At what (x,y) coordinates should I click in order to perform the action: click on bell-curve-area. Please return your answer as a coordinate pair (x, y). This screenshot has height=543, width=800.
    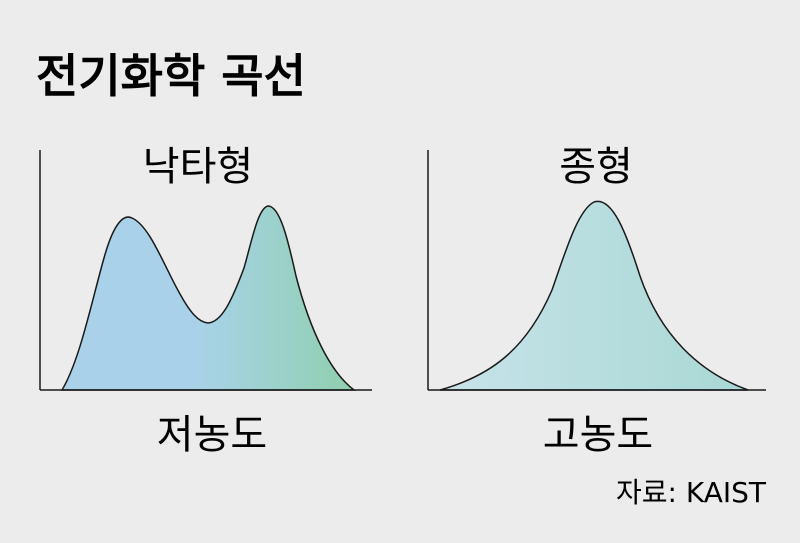
    Looking at the image, I should click on (594, 295).